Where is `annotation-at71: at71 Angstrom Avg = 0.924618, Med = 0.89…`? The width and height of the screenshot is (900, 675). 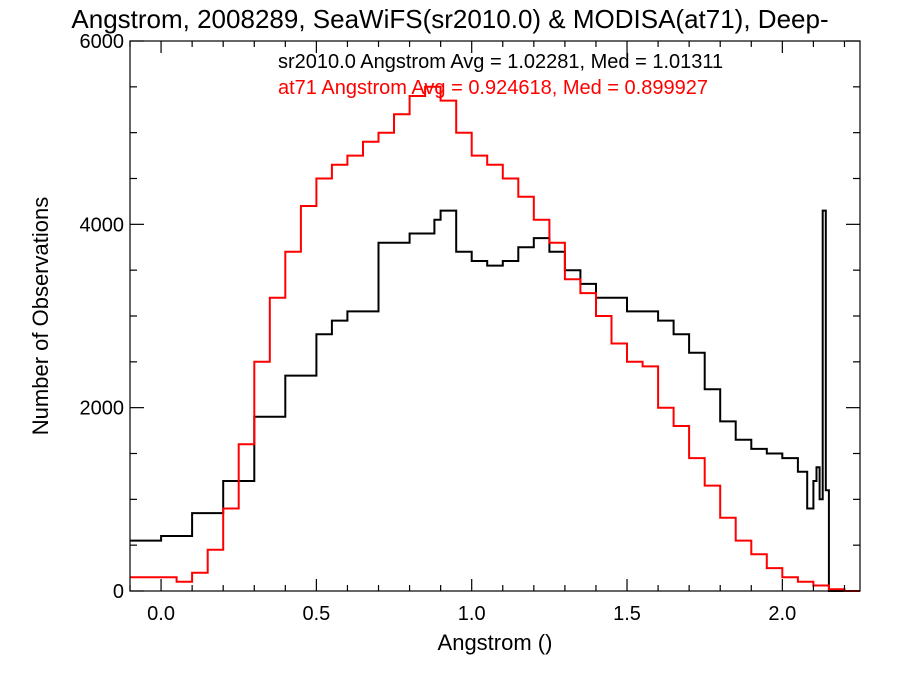 annotation-at71: at71 Angstrom Avg = 0.924618, Med = 0.89… is located at coordinates (493, 88).